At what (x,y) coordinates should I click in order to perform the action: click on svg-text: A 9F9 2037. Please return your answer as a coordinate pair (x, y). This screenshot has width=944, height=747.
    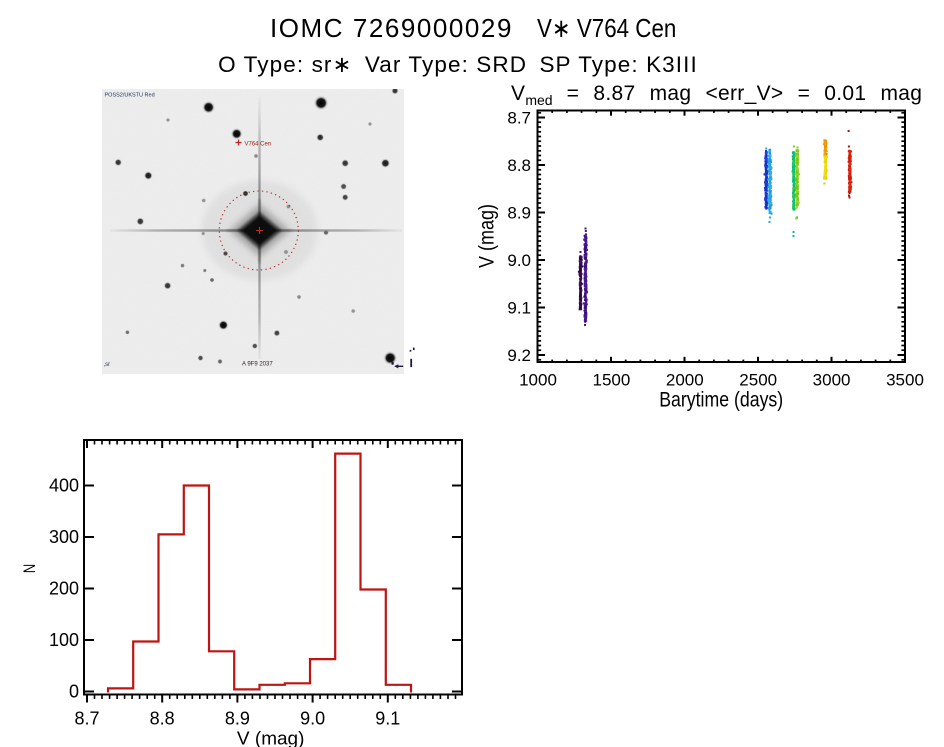
    Looking at the image, I should click on (257, 365).